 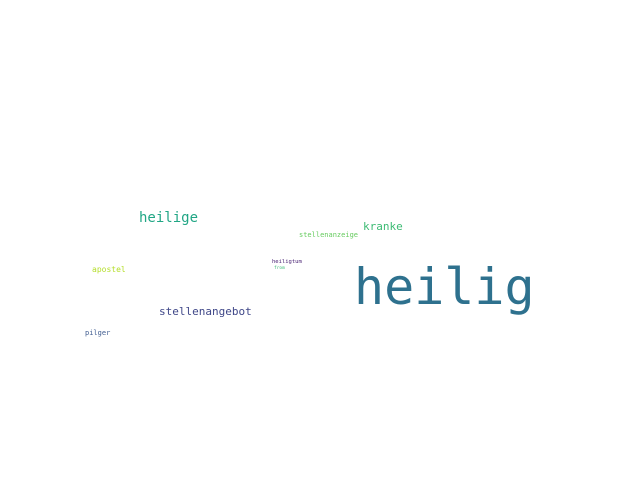 I want to click on word-heilige: heilige, so click(x=169, y=218).